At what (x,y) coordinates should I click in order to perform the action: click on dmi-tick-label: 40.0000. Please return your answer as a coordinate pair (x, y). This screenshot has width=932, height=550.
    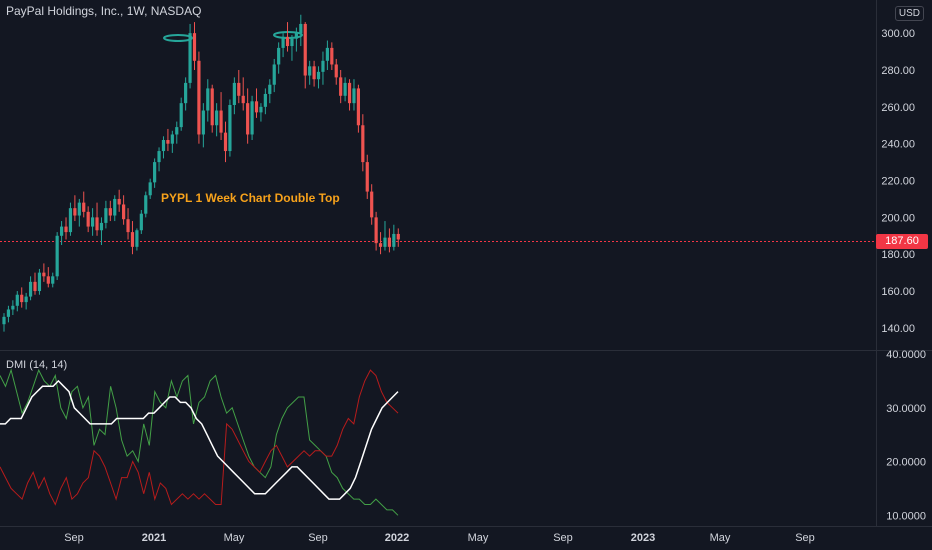
    Looking at the image, I should click on (906, 355).